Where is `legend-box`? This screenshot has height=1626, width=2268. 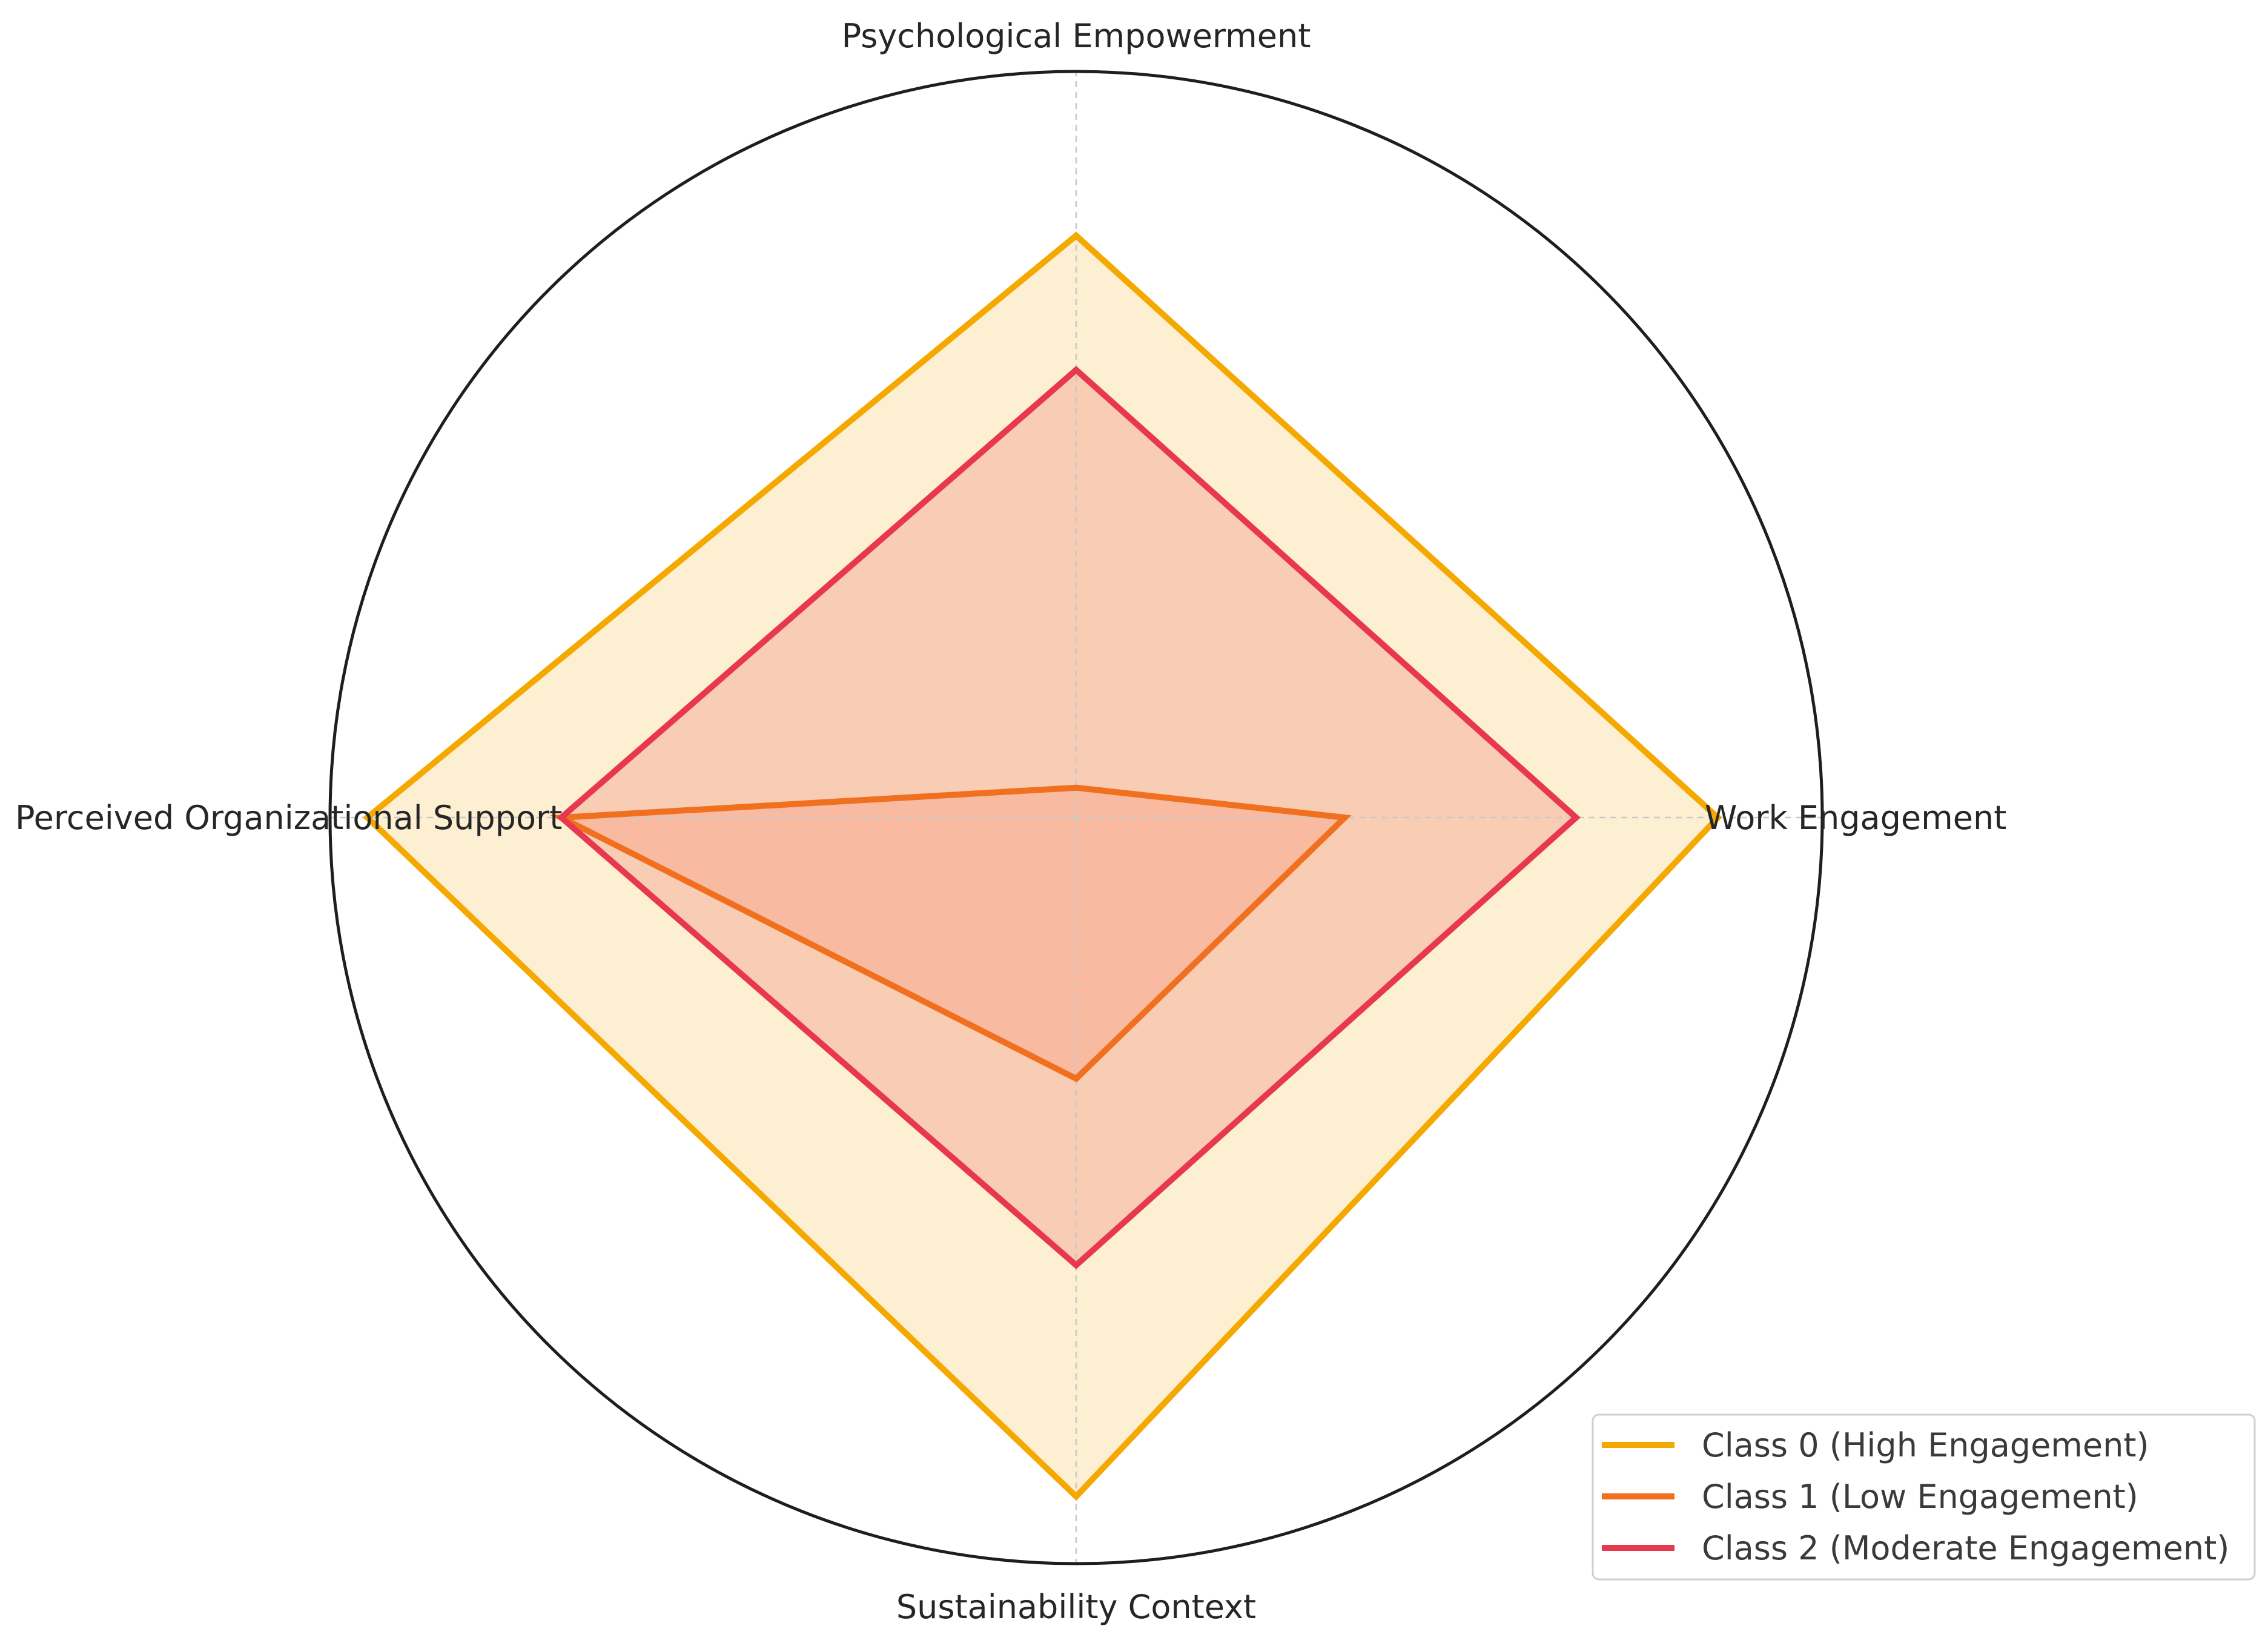 legend-box is located at coordinates (1924, 1497).